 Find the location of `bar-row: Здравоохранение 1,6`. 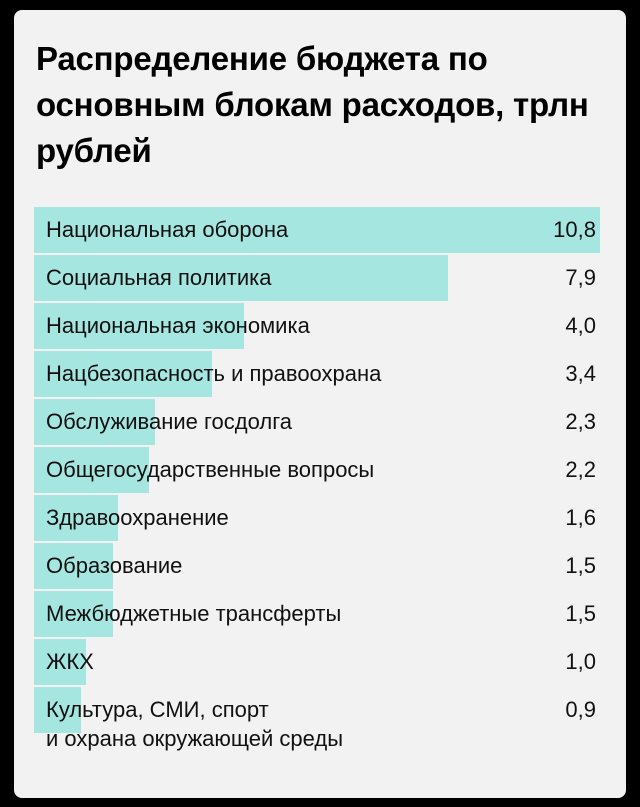

bar-row: Здравоохранение 1,6 is located at coordinates (317, 518).